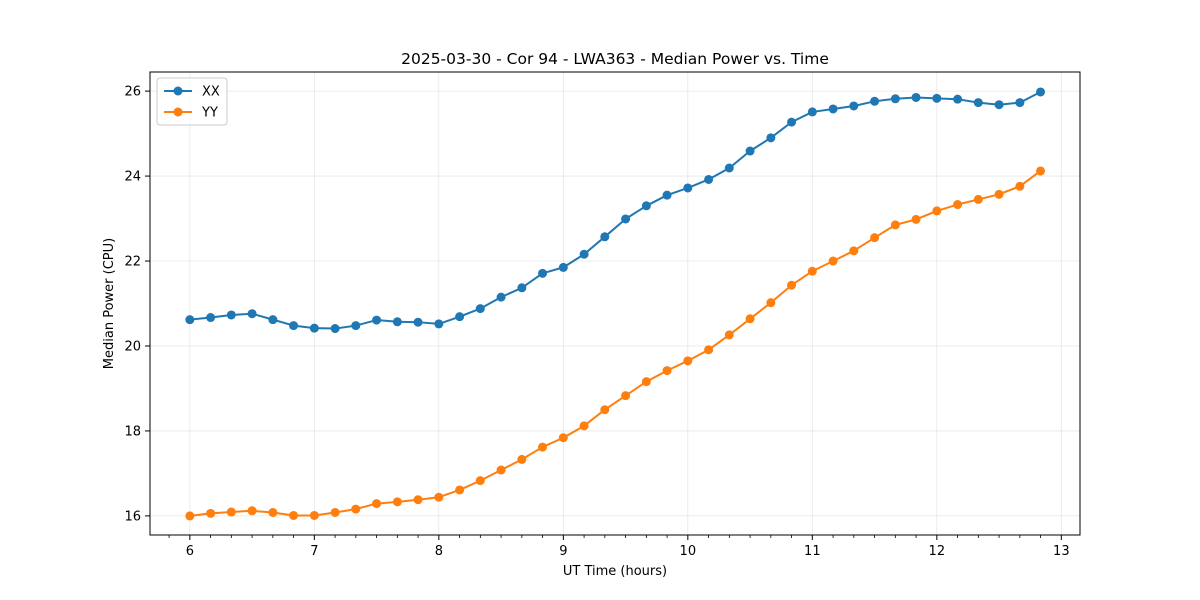  I want to click on y-tick-label: 24, so click(132, 177).